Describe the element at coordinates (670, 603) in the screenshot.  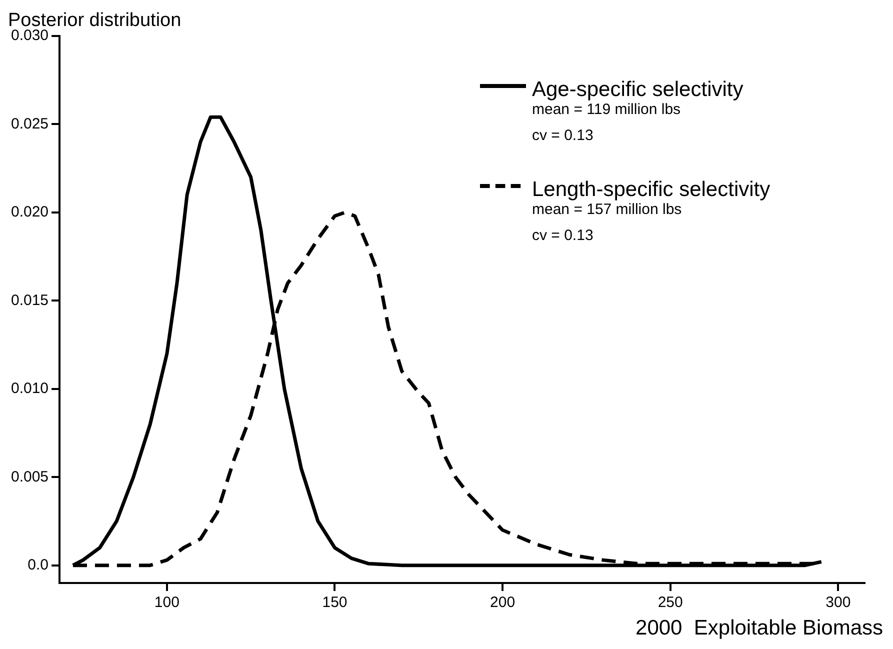
I see `x-tick-label: 250` at that location.